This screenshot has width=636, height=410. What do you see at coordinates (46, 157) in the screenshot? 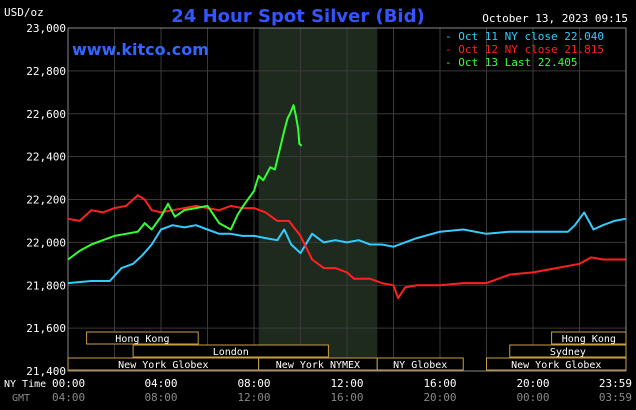
I see `y-tick-label: 22,400` at bounding box center [46, 157].